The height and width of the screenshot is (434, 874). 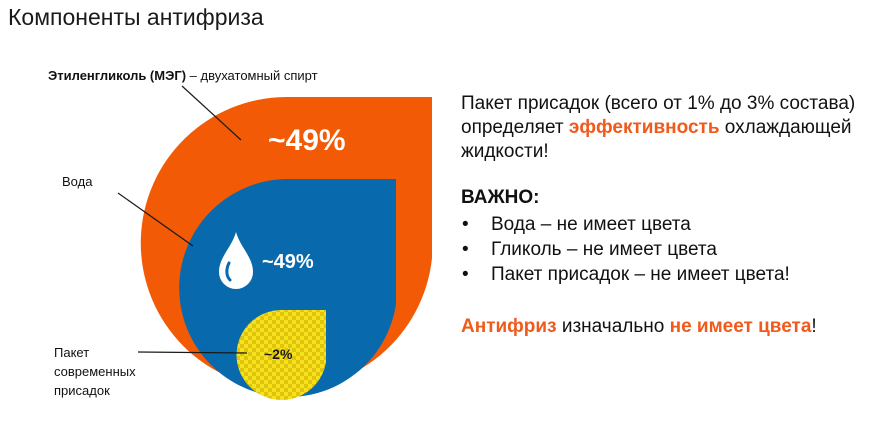 What do you see at coordinates (613, 326) in the screenshot?
I see `final-middle: изначально` at bounding box center [613, 326].